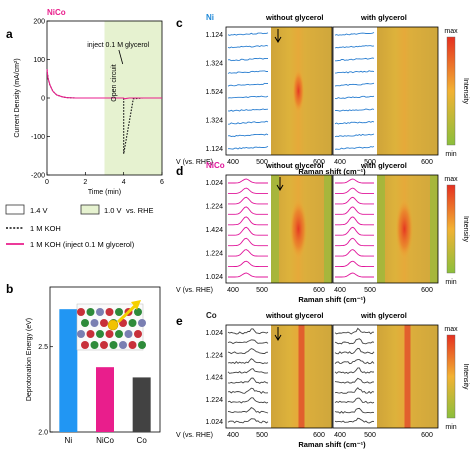 The width and height of the screenshot is (474, 473). I want to click on panel-c-xtick-label: 400, so click(340, 162).